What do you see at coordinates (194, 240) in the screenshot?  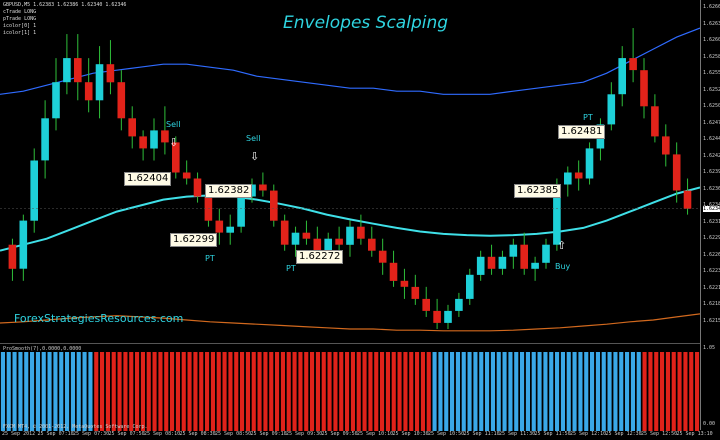 I see `price-label: 1.62299` at bounding box center [194, 240].